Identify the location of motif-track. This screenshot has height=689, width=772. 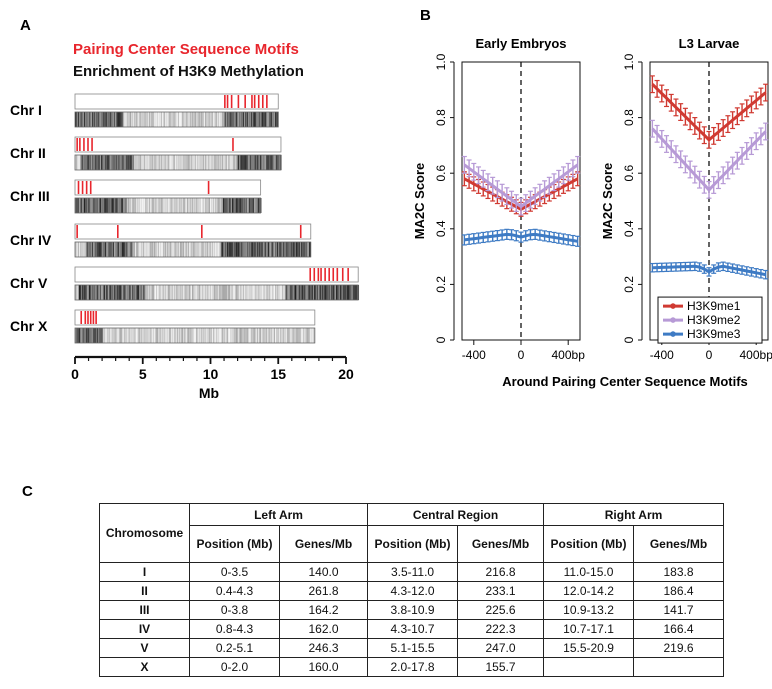
(193, 231).